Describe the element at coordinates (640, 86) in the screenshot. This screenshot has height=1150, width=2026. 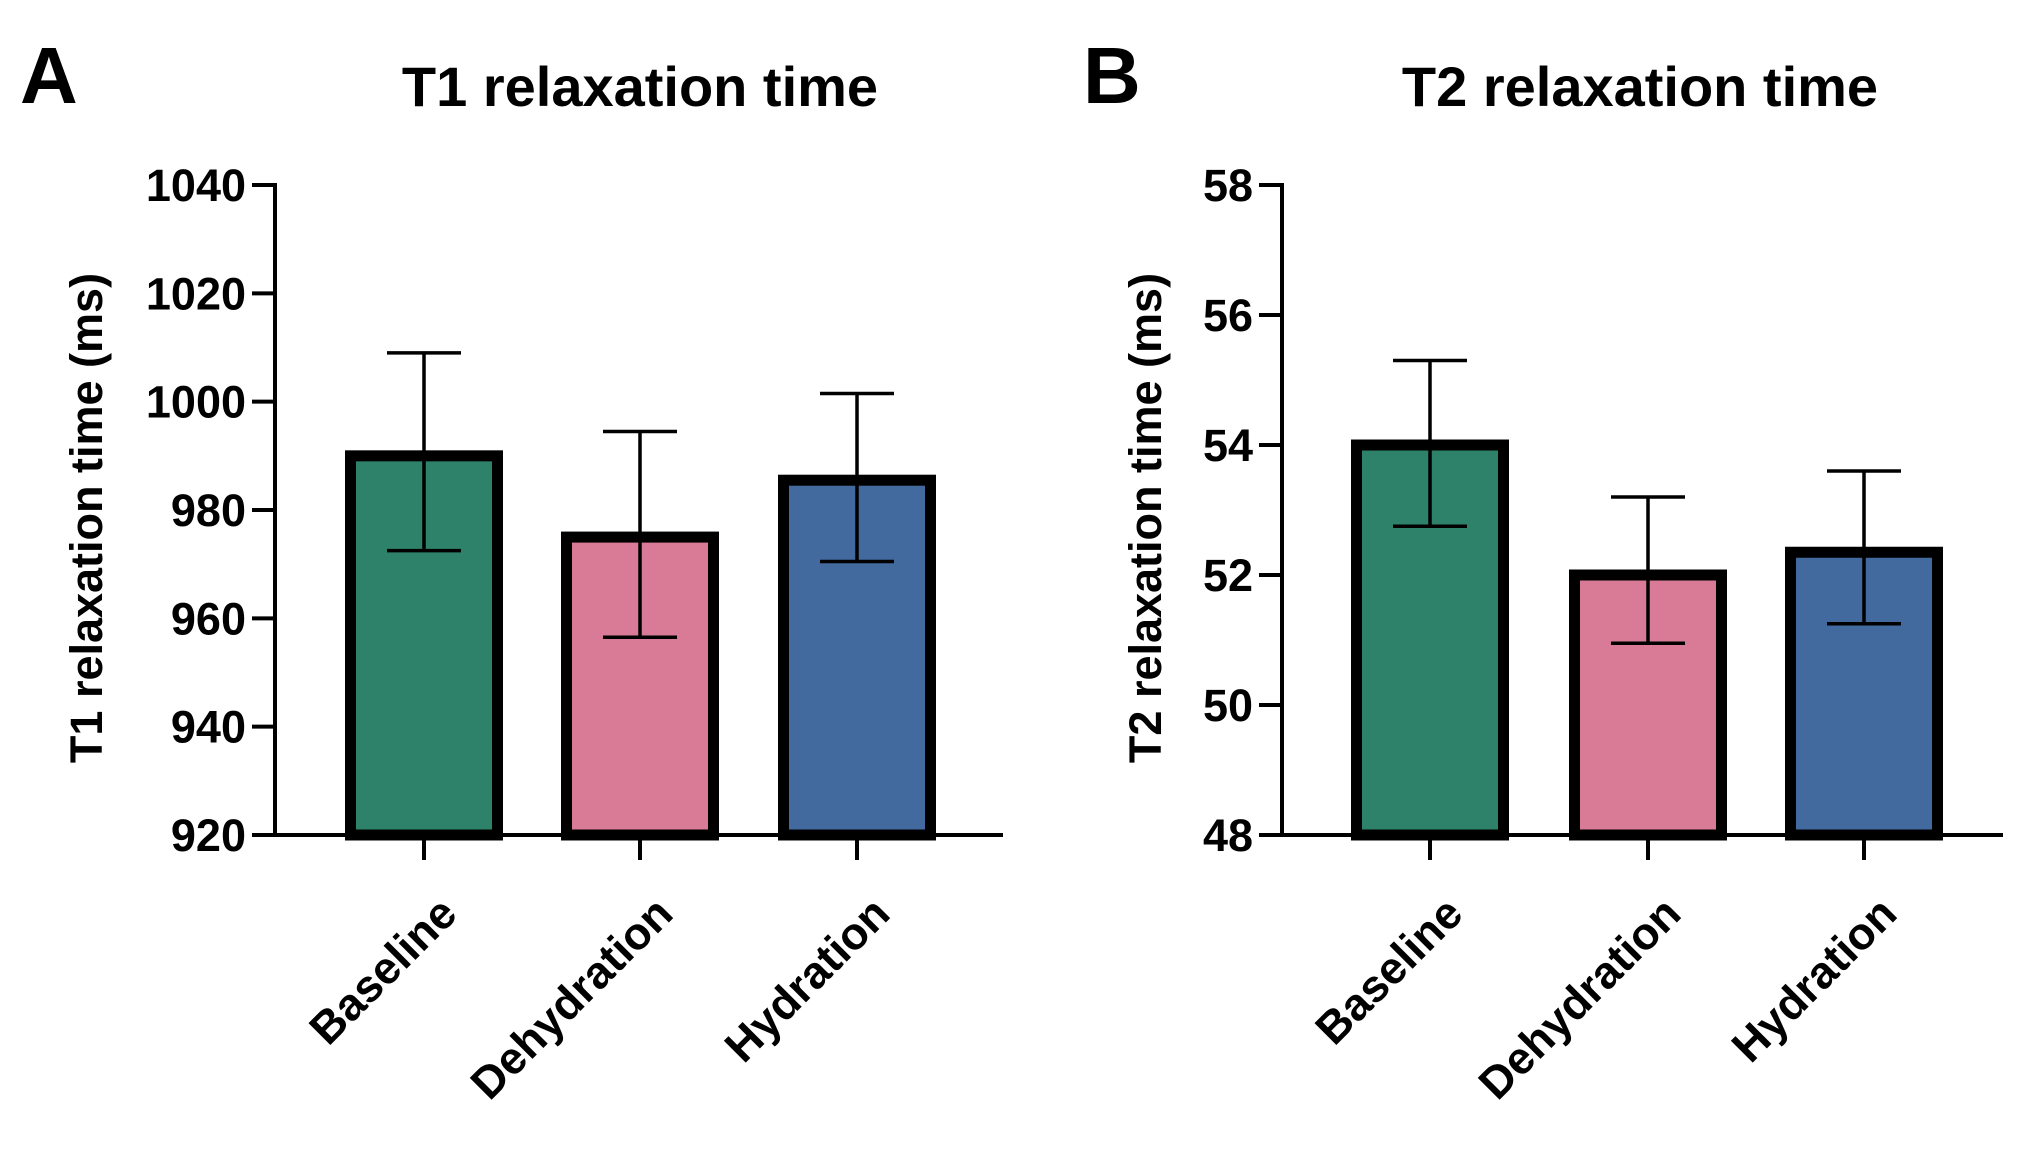
I see `chart-title-t1: T1 relaxation time` at that location.